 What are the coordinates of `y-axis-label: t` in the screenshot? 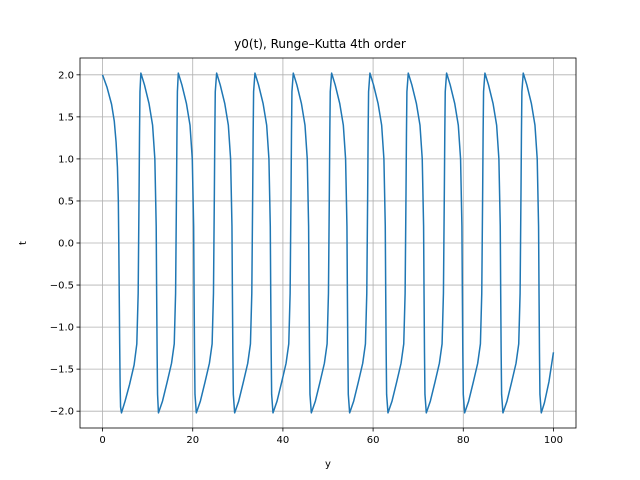 It's located at (23, 243).